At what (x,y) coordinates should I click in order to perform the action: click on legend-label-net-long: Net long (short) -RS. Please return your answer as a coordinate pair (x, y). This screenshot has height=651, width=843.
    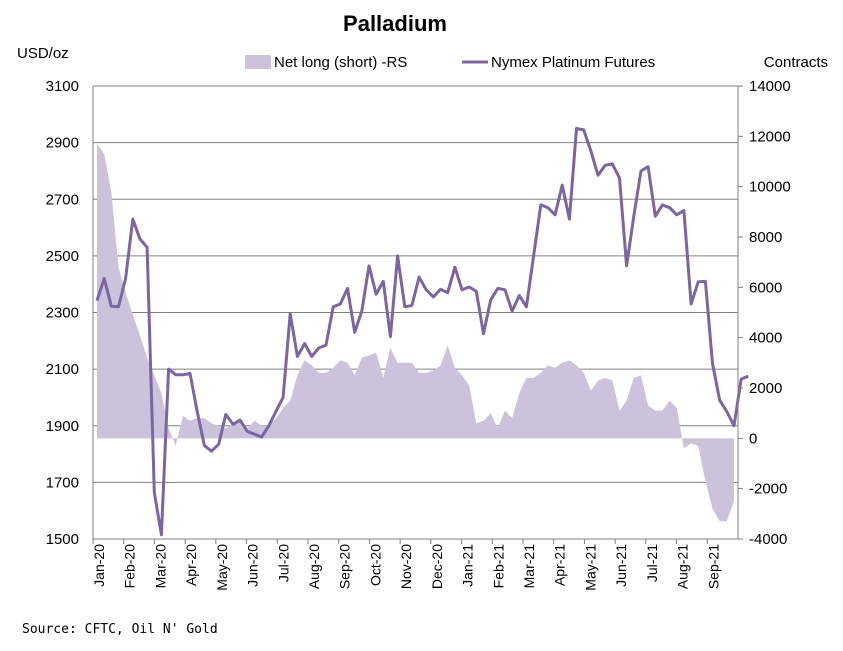
    Looking at the image, I should click on (340, 62).